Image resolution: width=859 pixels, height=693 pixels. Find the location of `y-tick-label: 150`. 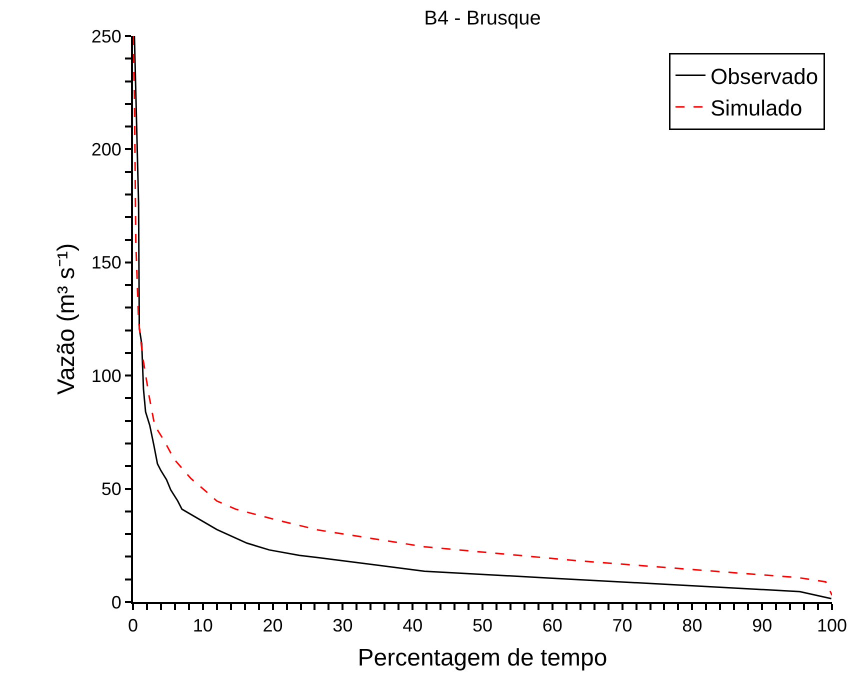

y-tick-label: 150 is located at coordinates (106, 262).